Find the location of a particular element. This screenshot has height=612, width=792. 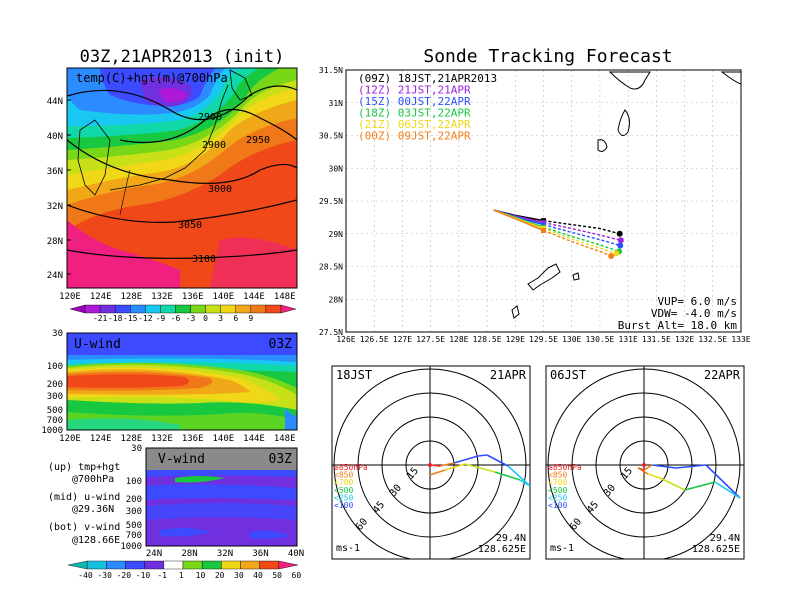

uwind-label: U-wind is located at coordinates (97, 344).